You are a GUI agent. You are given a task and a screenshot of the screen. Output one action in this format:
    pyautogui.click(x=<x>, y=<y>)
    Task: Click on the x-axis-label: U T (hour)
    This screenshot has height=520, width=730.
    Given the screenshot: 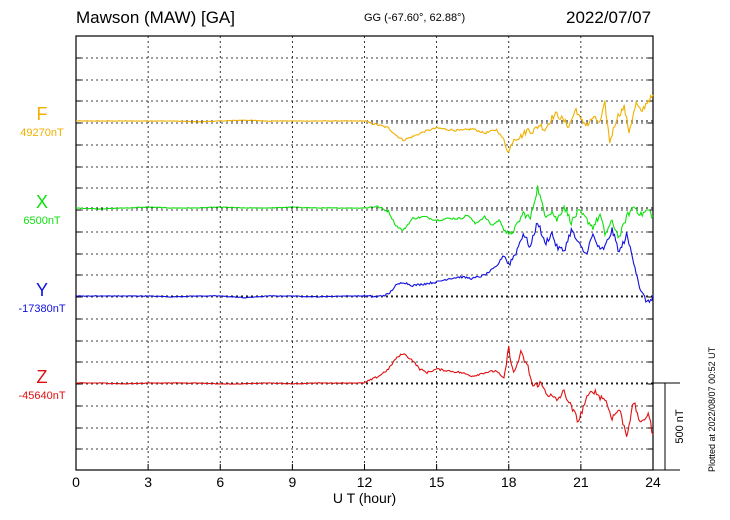 What is the action you would take?
    pyautogui.click(x=364, y=498)
    